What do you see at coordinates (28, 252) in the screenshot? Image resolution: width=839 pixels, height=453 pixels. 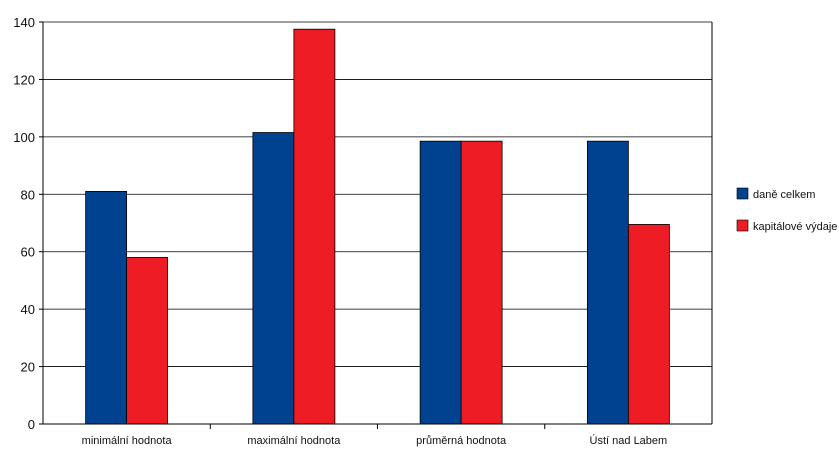 I see `y-tick-label: 60` at bounding box center [28, 252].